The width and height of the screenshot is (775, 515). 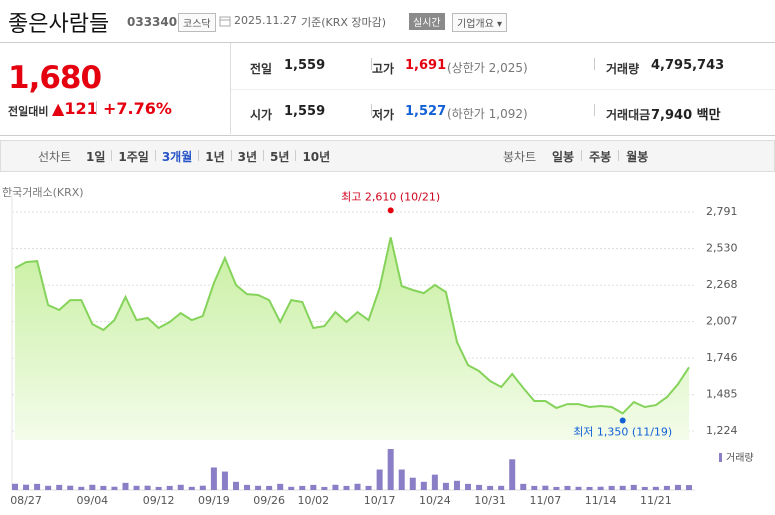 I want to click on x-tick-label: 09/26, so click(x=269, y=500).